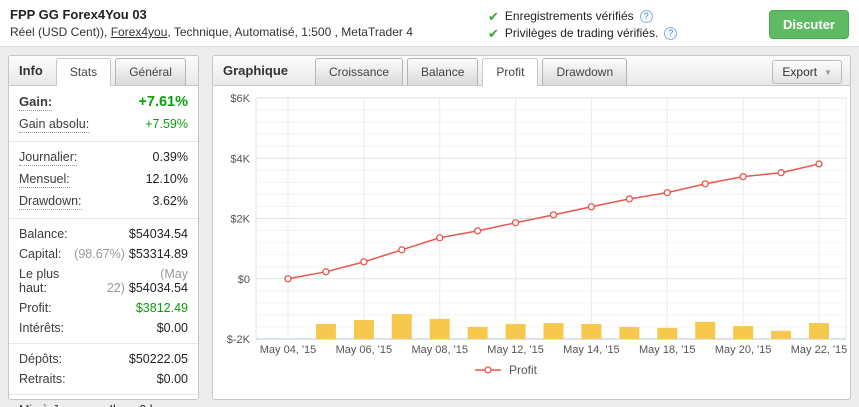 The height and width of the screenshot is (407, 859). I want to click on stat-label: Mensuel:, so click(44, 180).